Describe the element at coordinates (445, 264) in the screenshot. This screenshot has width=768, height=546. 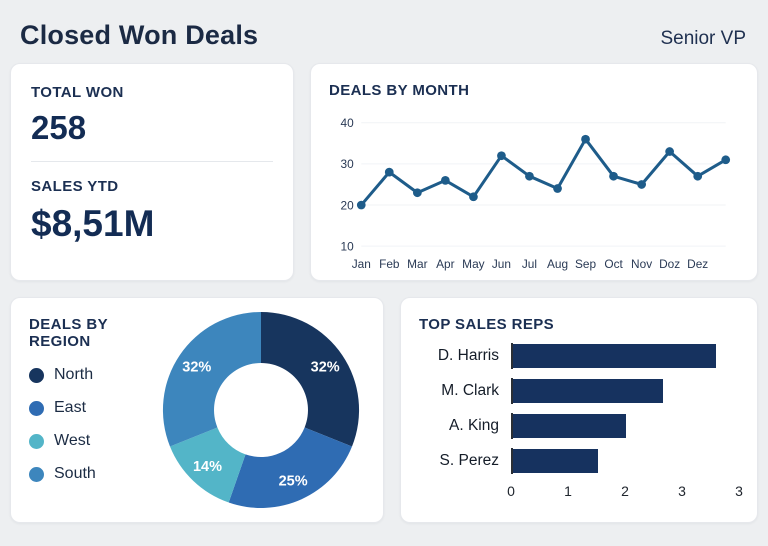
I see `x-tick-label: Apr` at that location.